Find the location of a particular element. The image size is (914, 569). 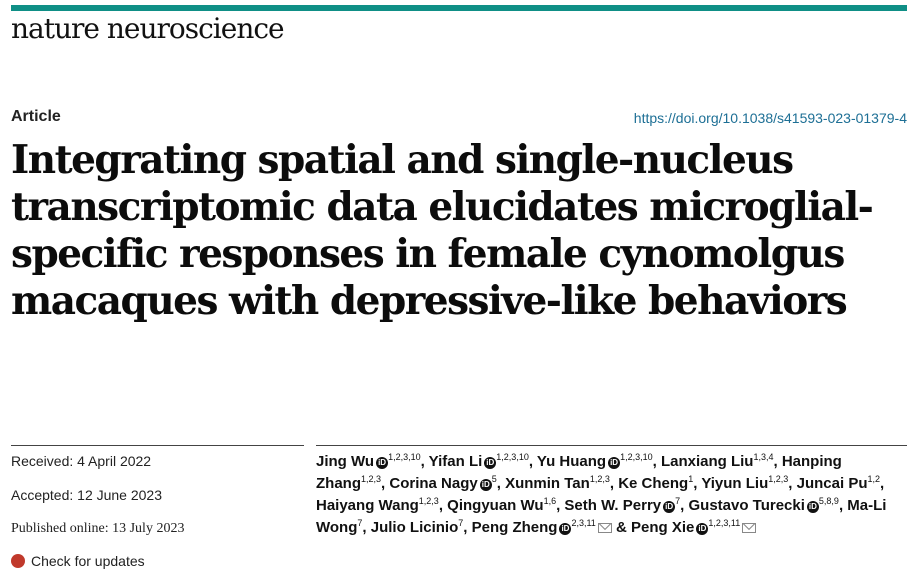

author-item: Peng Zheng iD2,3,11 & is located at coordinates (551, 527).